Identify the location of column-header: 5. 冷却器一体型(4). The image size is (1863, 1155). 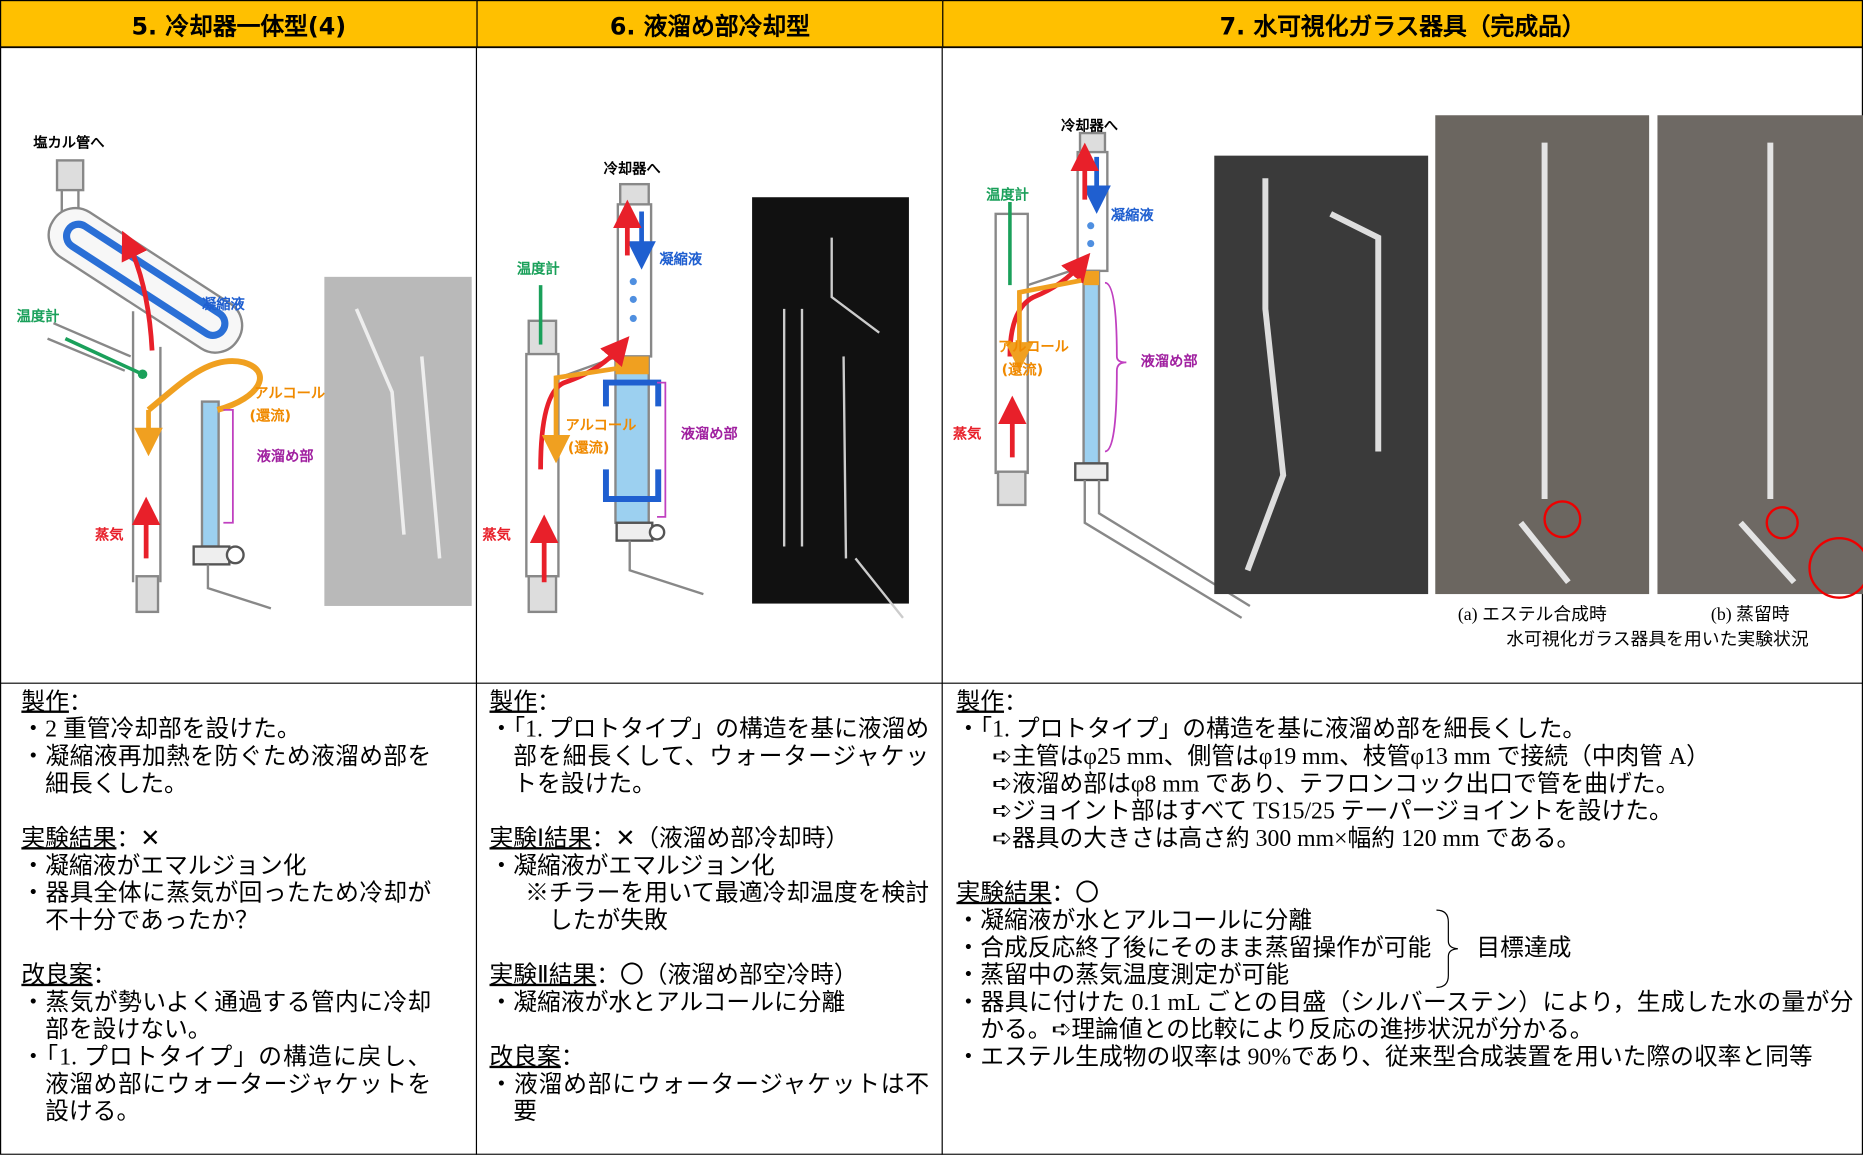
(239, 24).